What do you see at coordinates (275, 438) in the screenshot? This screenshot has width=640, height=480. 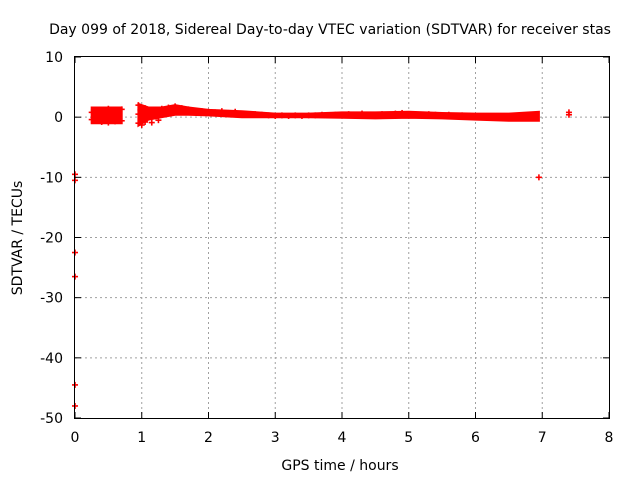 I see `x-tick-label: 3` at bounding box center [275, 438].